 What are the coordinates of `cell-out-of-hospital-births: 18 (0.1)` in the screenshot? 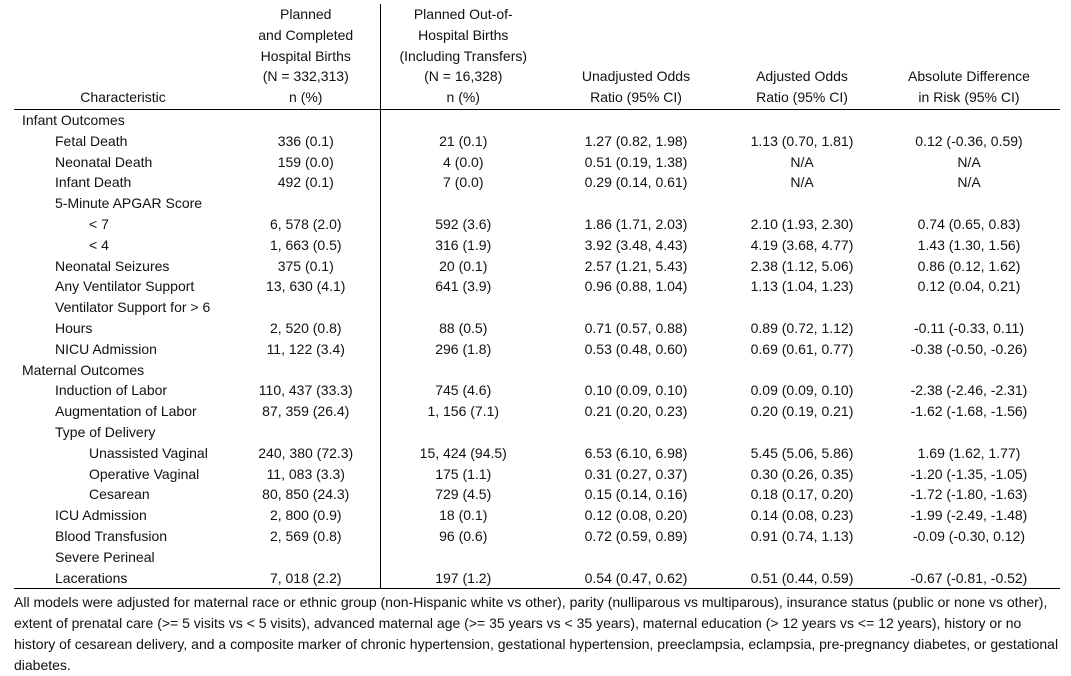 It's located at (463, 515).